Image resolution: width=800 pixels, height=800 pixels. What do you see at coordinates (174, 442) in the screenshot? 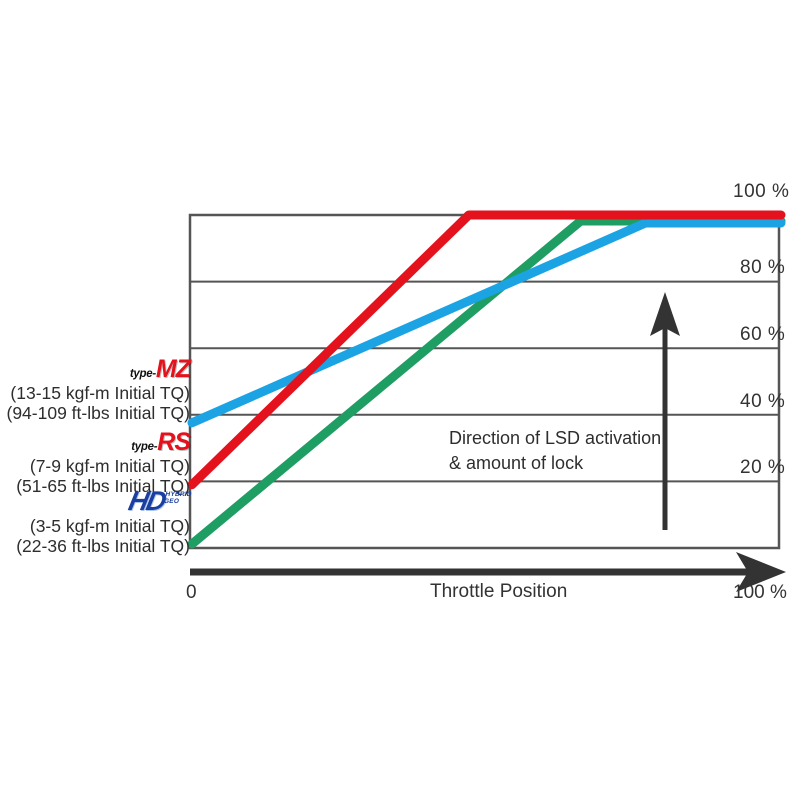
I see `logo-name-rs: RS` at bounding box center [174, 442].